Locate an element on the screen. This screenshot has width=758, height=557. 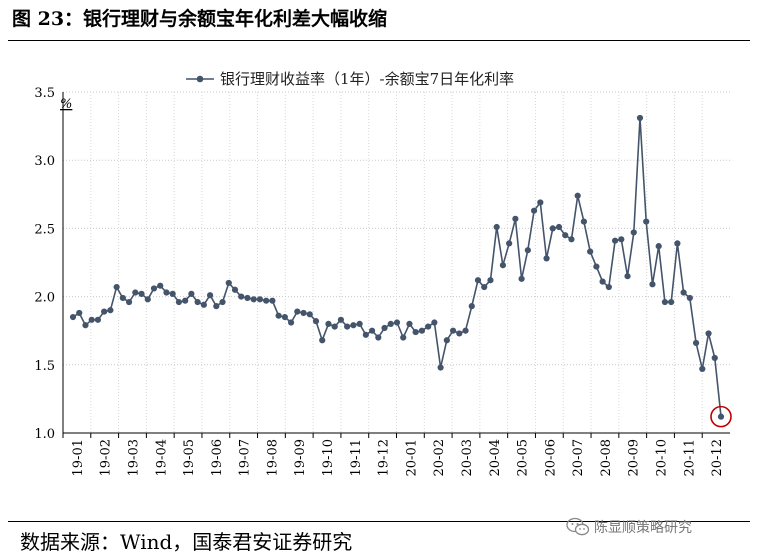
x-tick-label: 20-06 is located at coordinates (550, 457).